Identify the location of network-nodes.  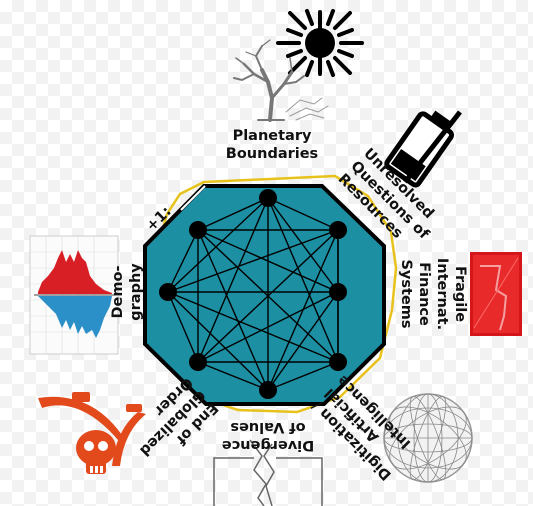
(253, 294).